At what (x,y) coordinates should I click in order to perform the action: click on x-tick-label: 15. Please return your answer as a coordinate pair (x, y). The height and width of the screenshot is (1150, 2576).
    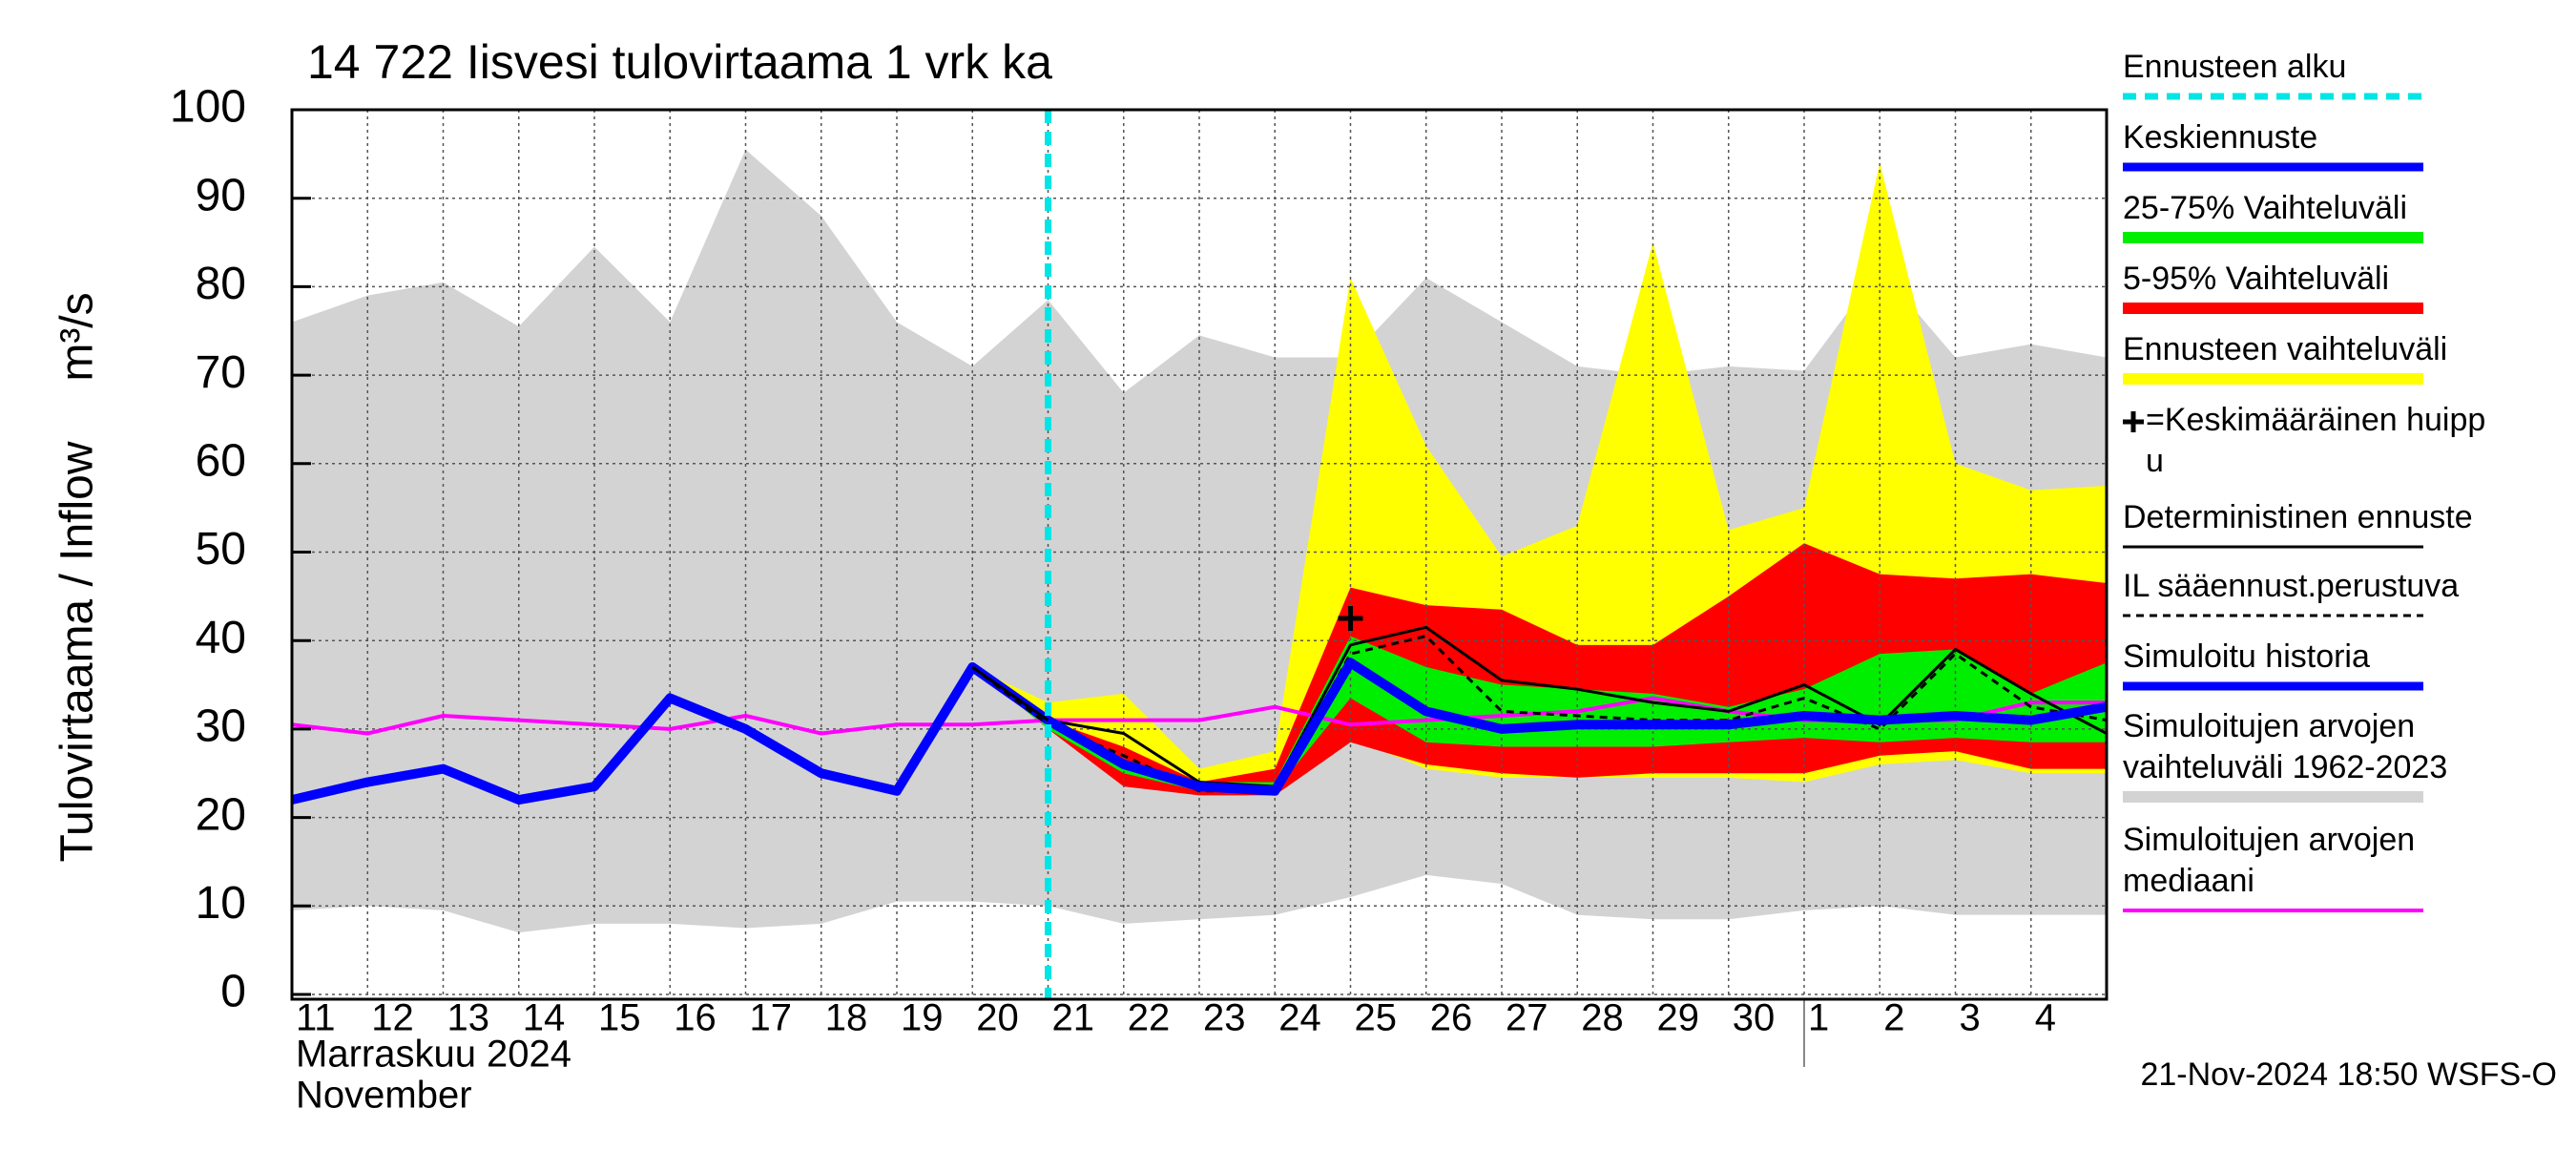
    Looking at the image, I should click on (619, 1018).